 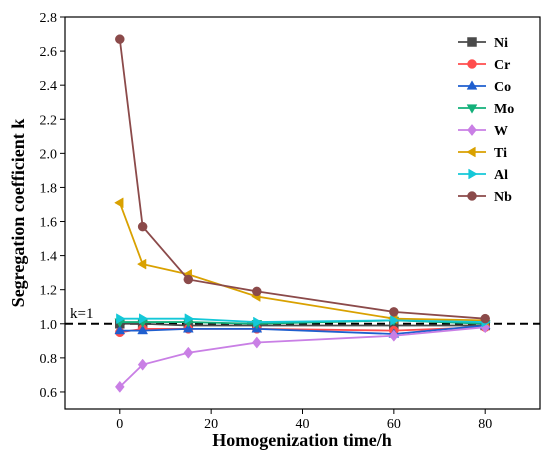 What do you see at coordinates (482, 153) in the screenshot?
I see `legend-item-ti: Ti` at bounding box center [482, 153].